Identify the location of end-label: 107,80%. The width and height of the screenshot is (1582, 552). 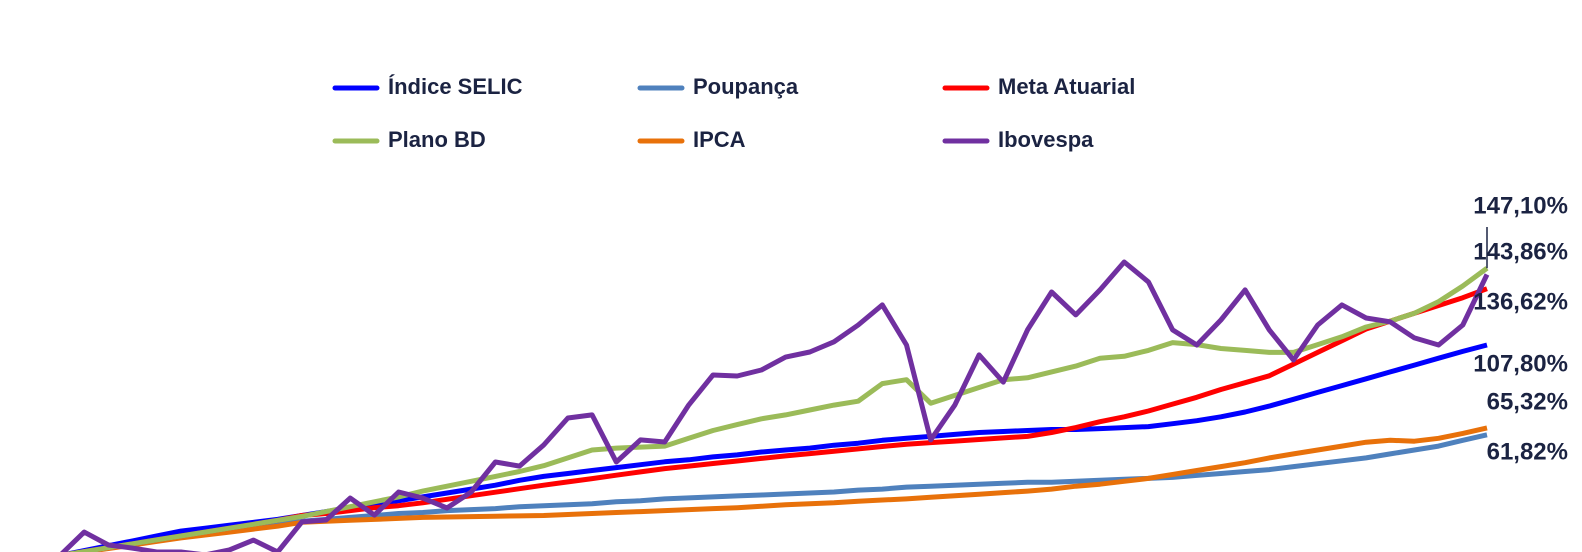
(1520, 363).